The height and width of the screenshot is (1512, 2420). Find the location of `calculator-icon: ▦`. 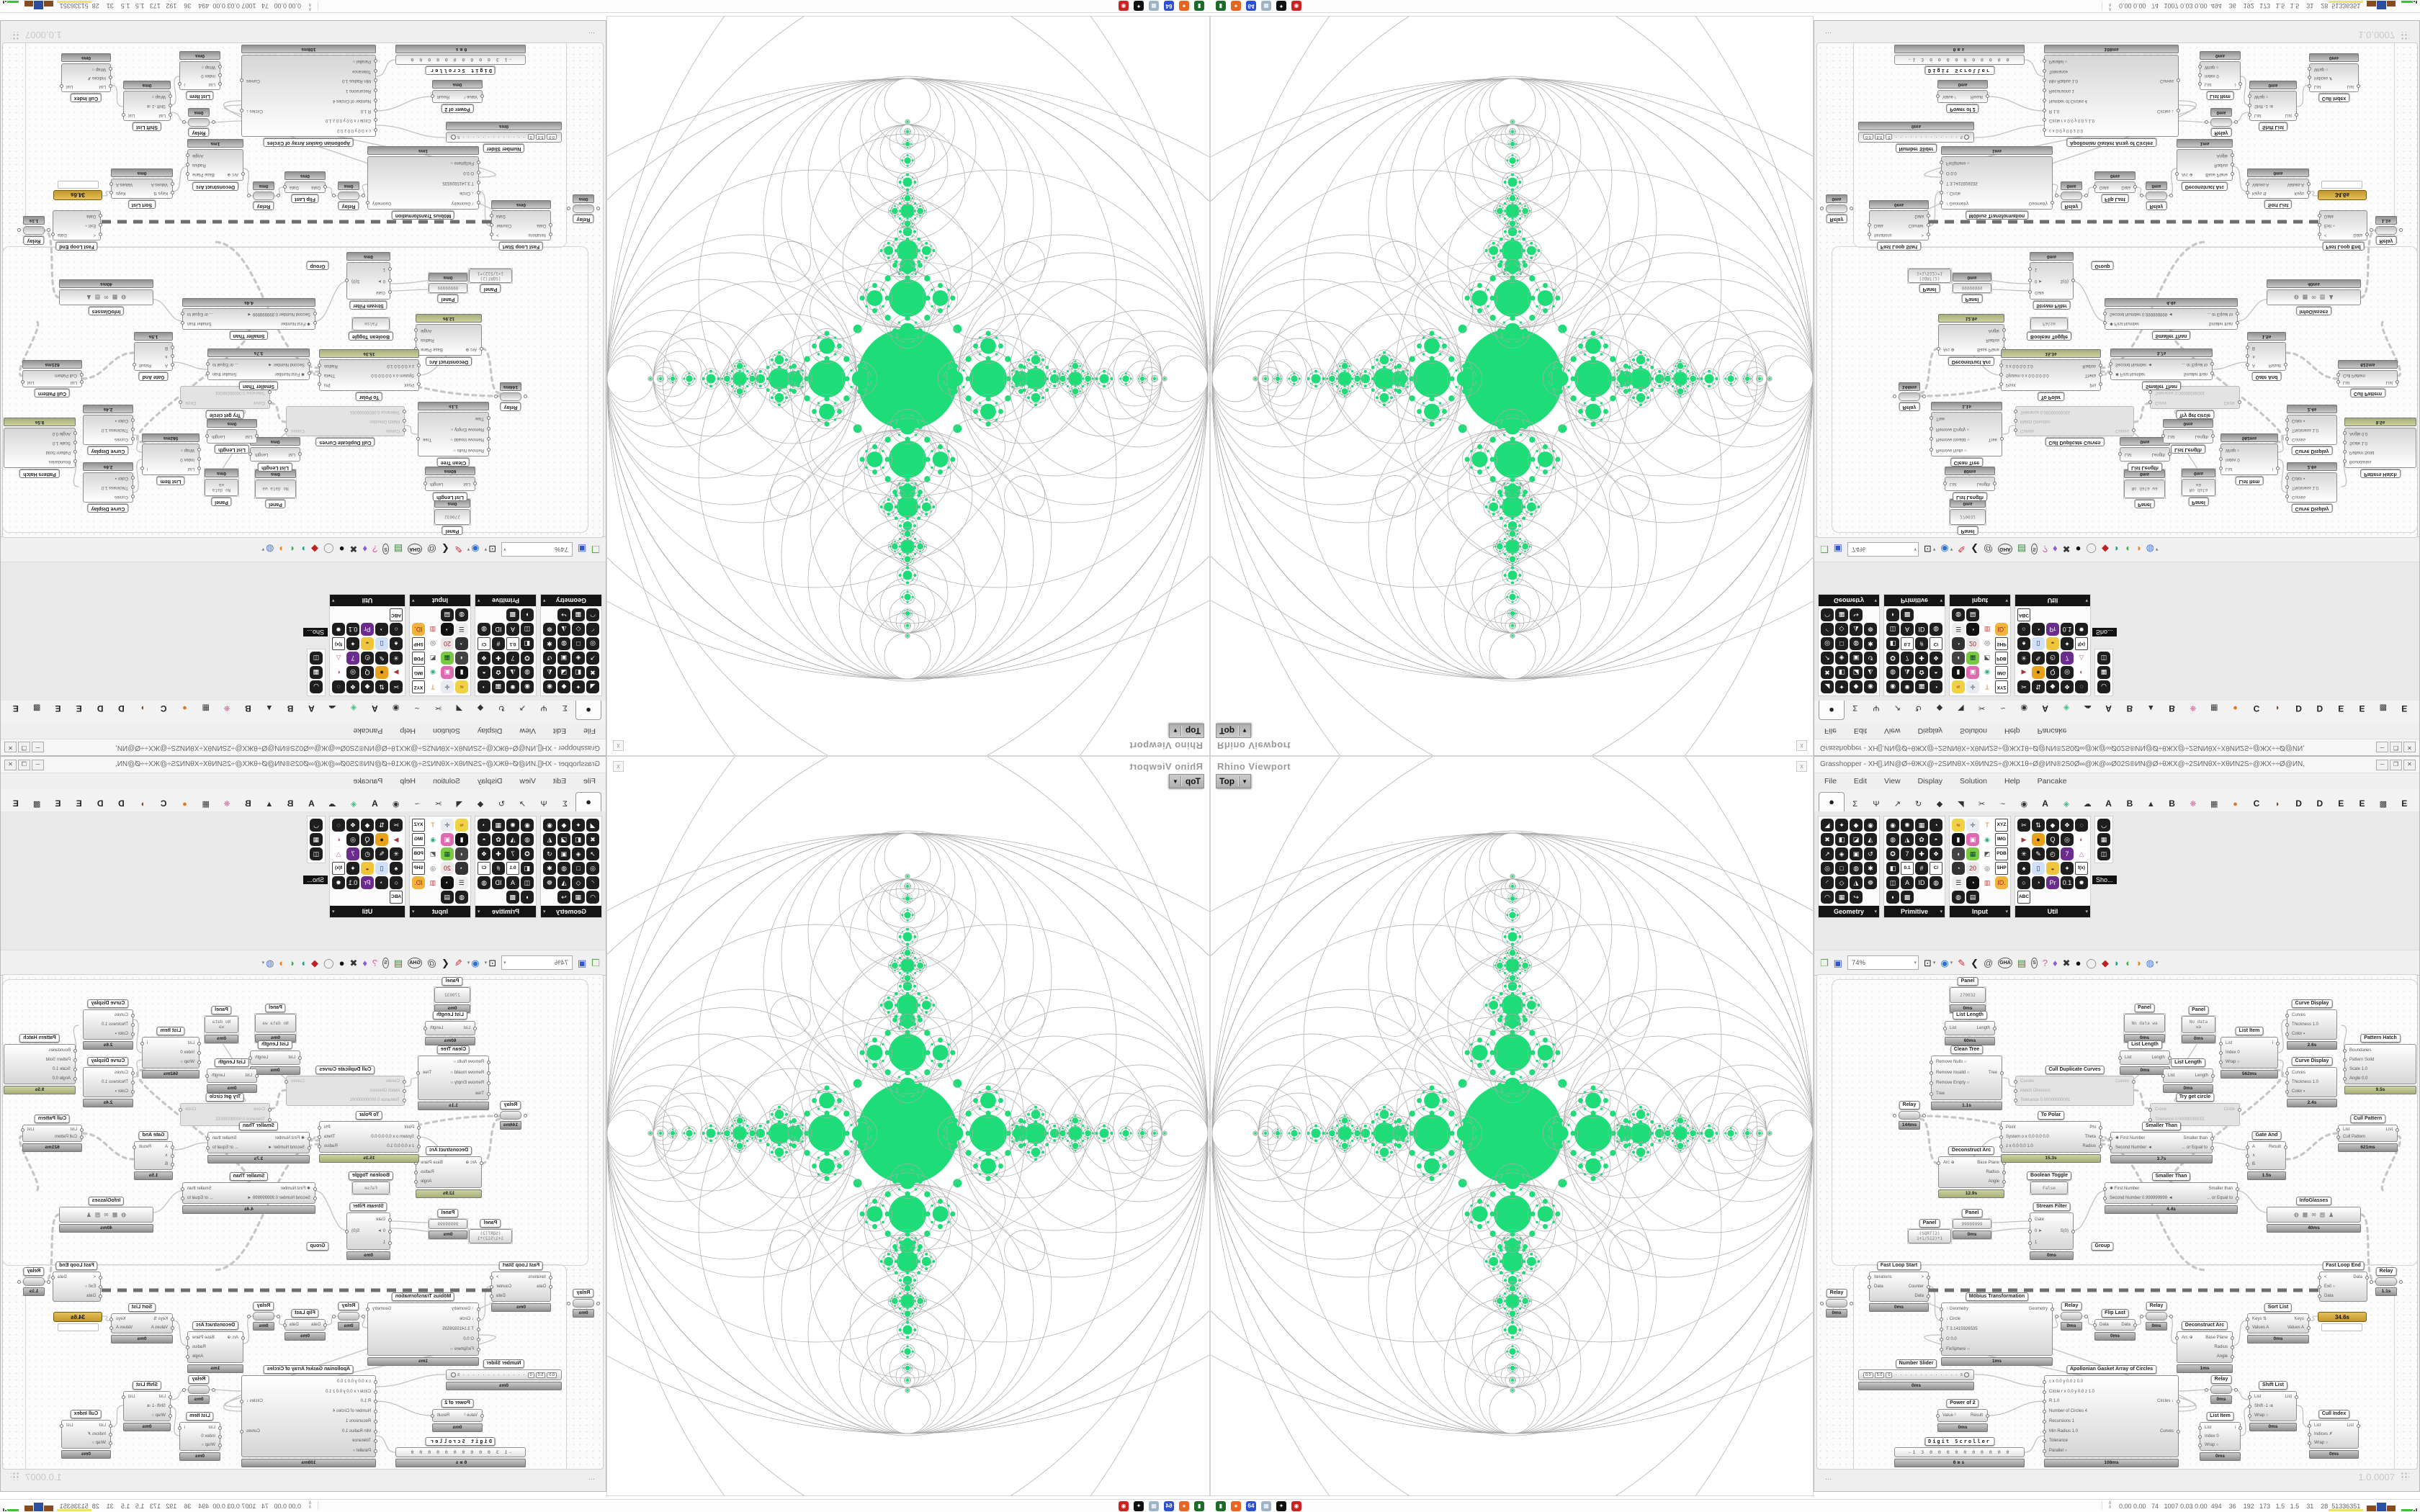

calculator-icon: ▦ is located at coordinates (1266, 1506).